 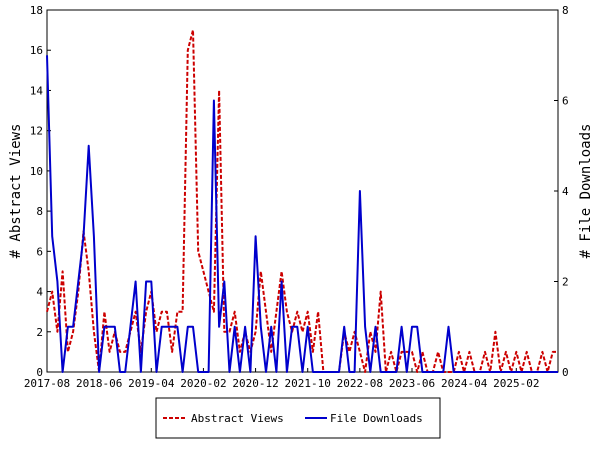 I want to click on x-tick-label: 2021-10, so click(x=308, y=383).